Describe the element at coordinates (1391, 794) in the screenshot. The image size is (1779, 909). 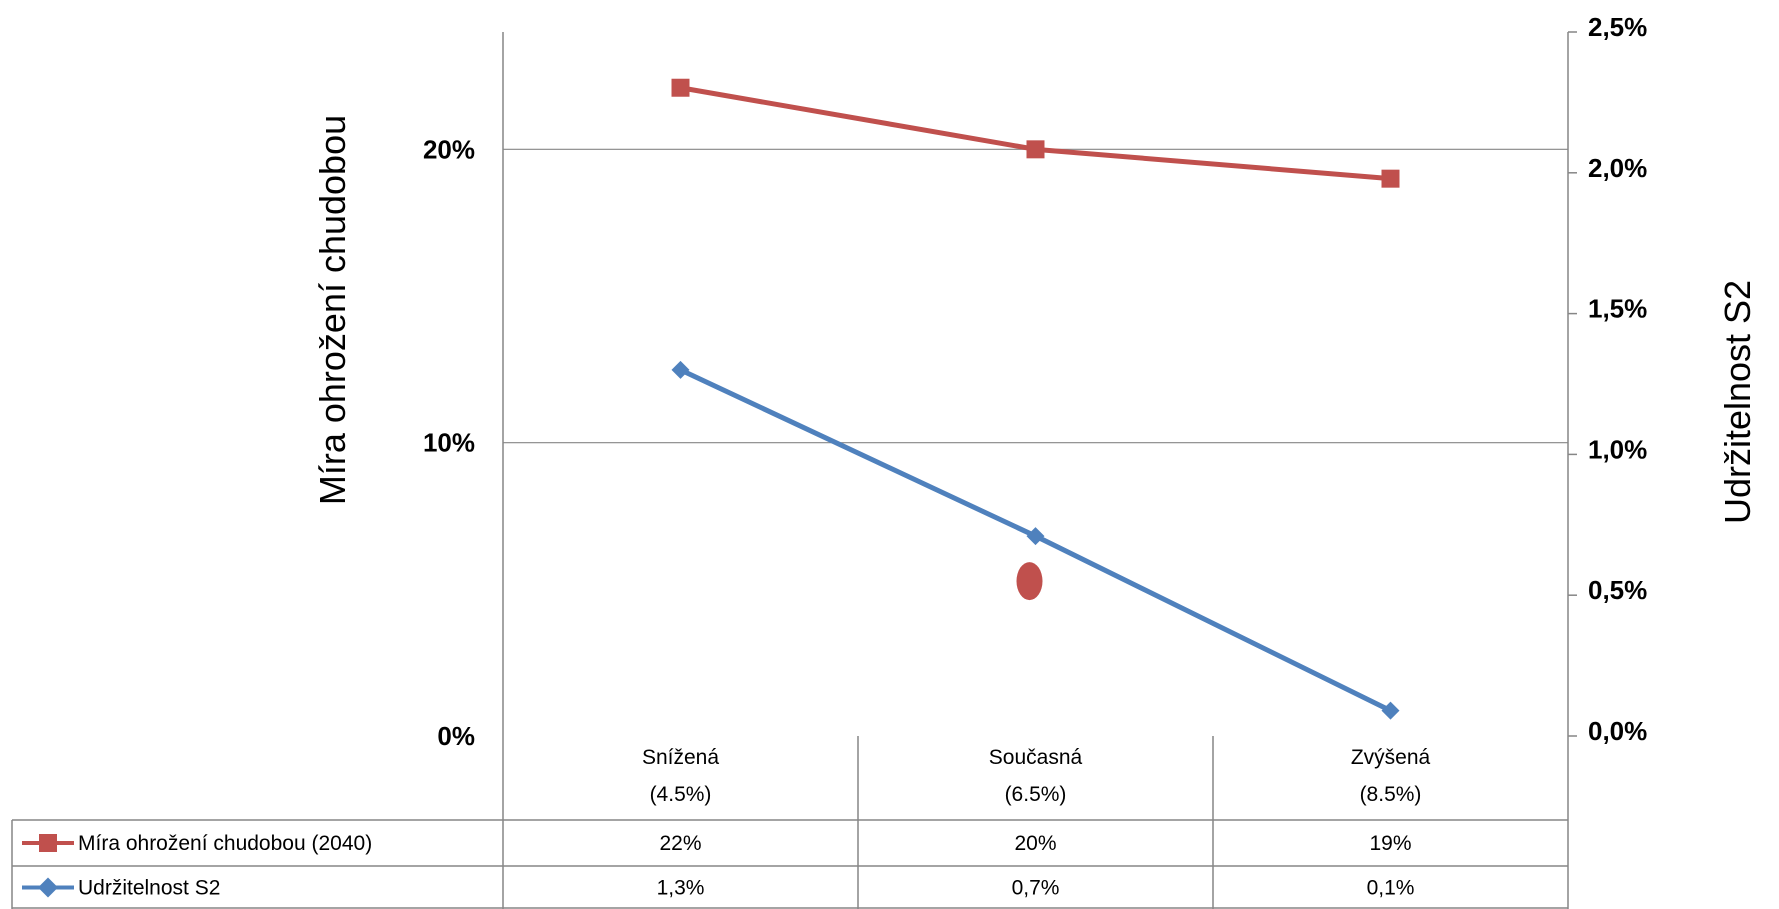
I see `category-label: (8.5%)` at that location.